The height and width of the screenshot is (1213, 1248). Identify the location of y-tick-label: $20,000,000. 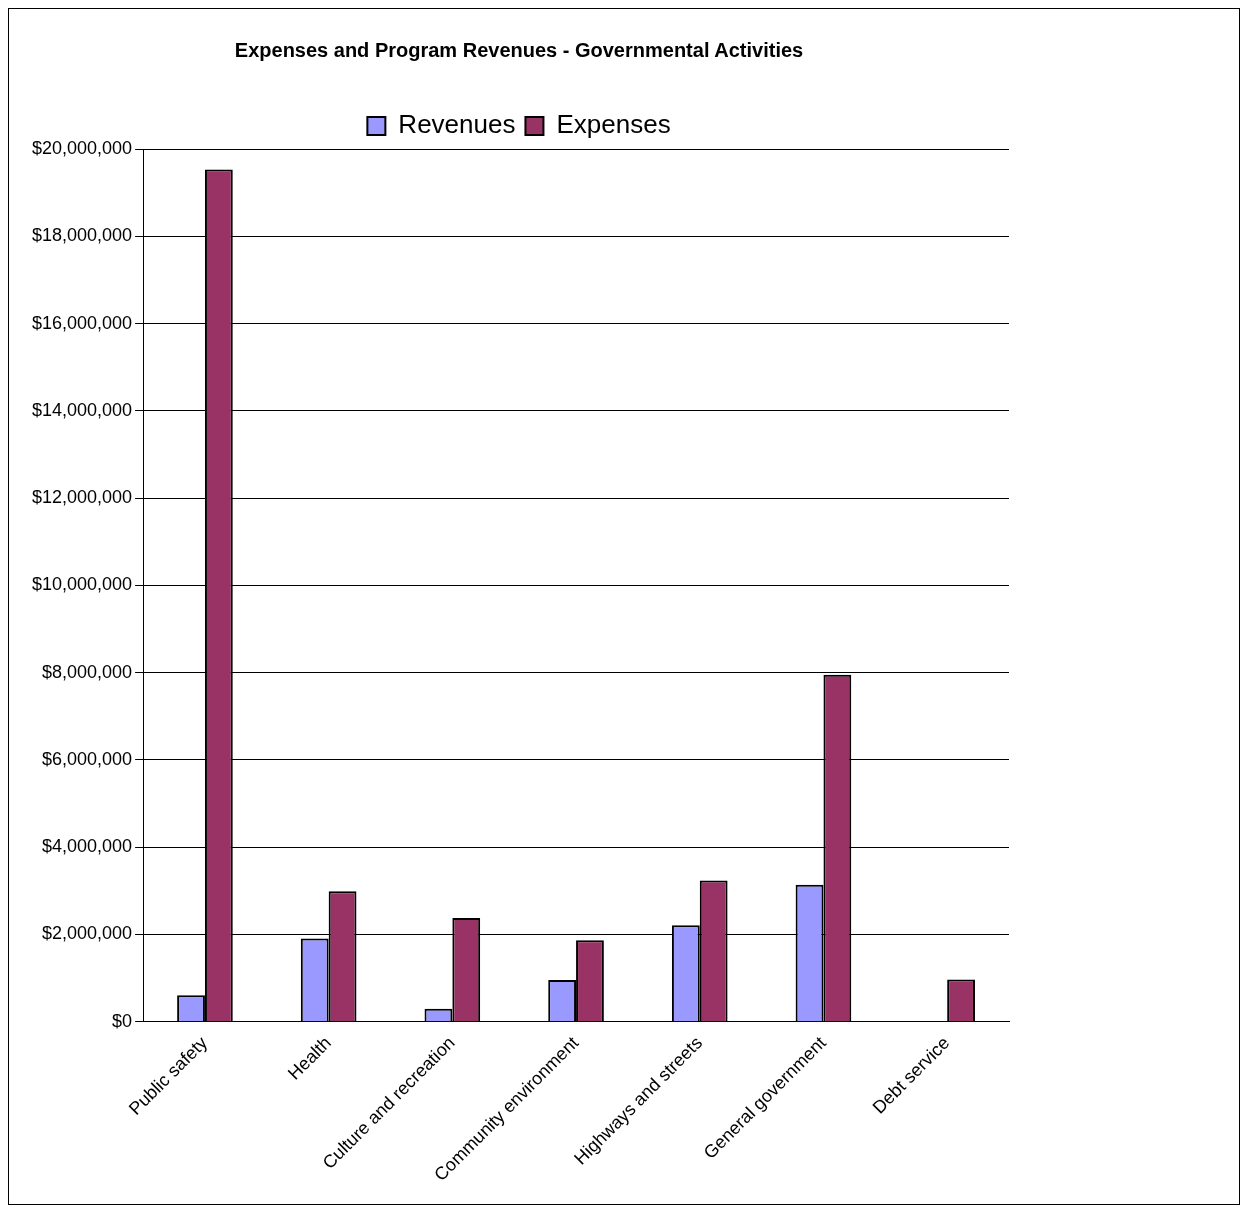
(82, 147).